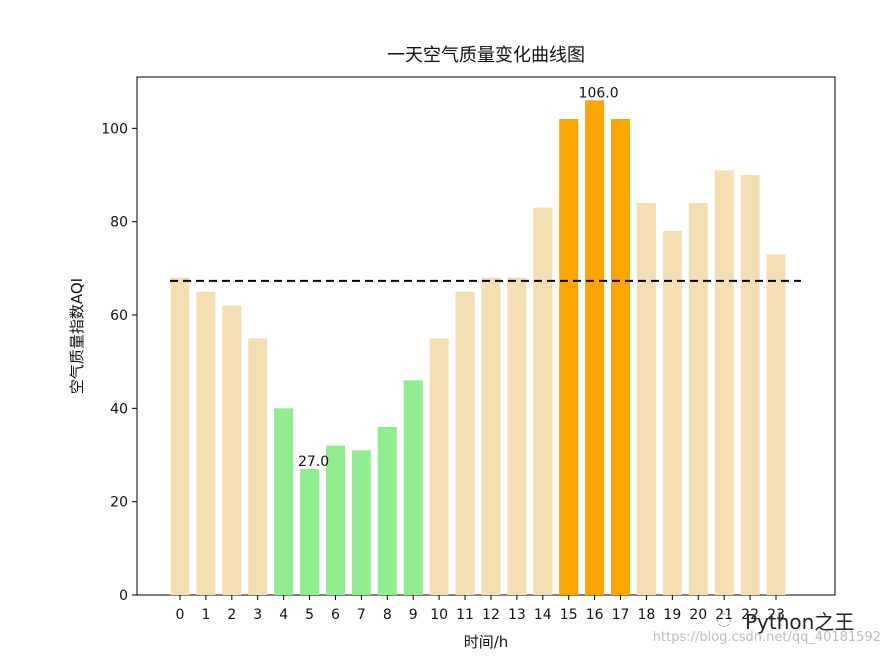 The height and width of the screenshot is (662, 891). I want to click on x-tick-label: 1, so click(205, 615).